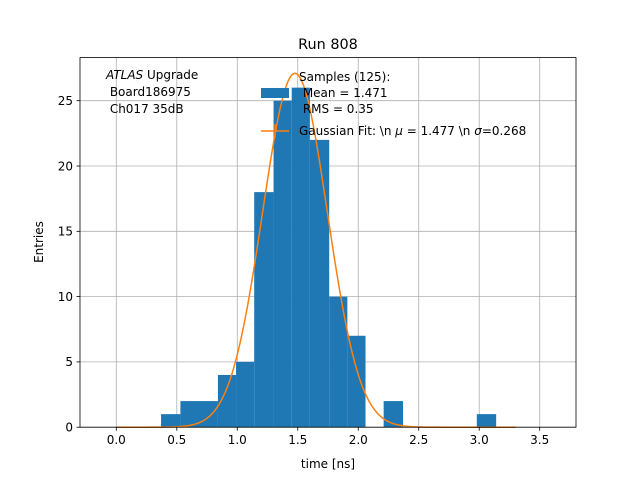 Image resolution: width=640 pixels, height=480 pixels. What do you see at coordinates (418, 440) in the screenshot?
I see `x-tick-label: 2.5` at bounding box center [418, 440].